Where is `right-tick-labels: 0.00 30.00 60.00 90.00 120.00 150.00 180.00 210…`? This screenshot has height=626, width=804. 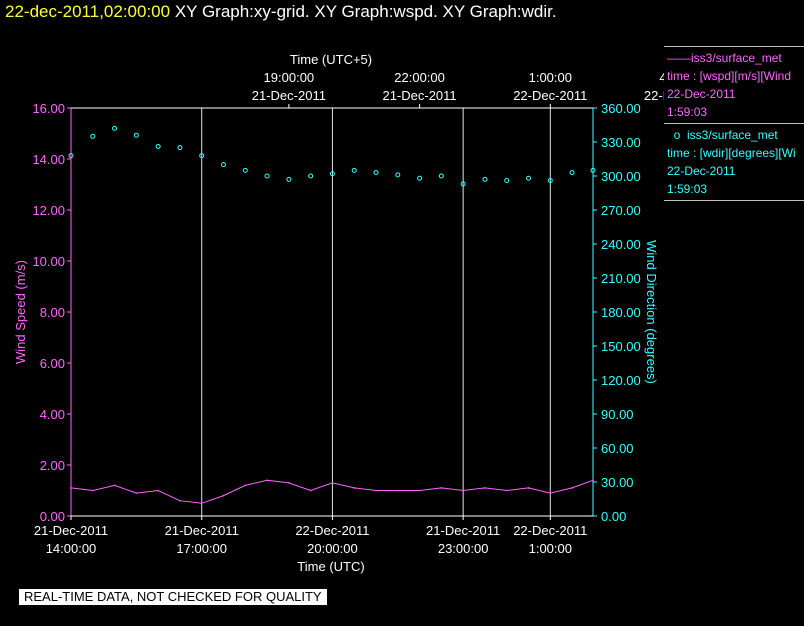
right-tick-labels: 0.00 30.00 60.00 90.00 120.00 150.00 180.00 210… is located at coordinates (617, 312).